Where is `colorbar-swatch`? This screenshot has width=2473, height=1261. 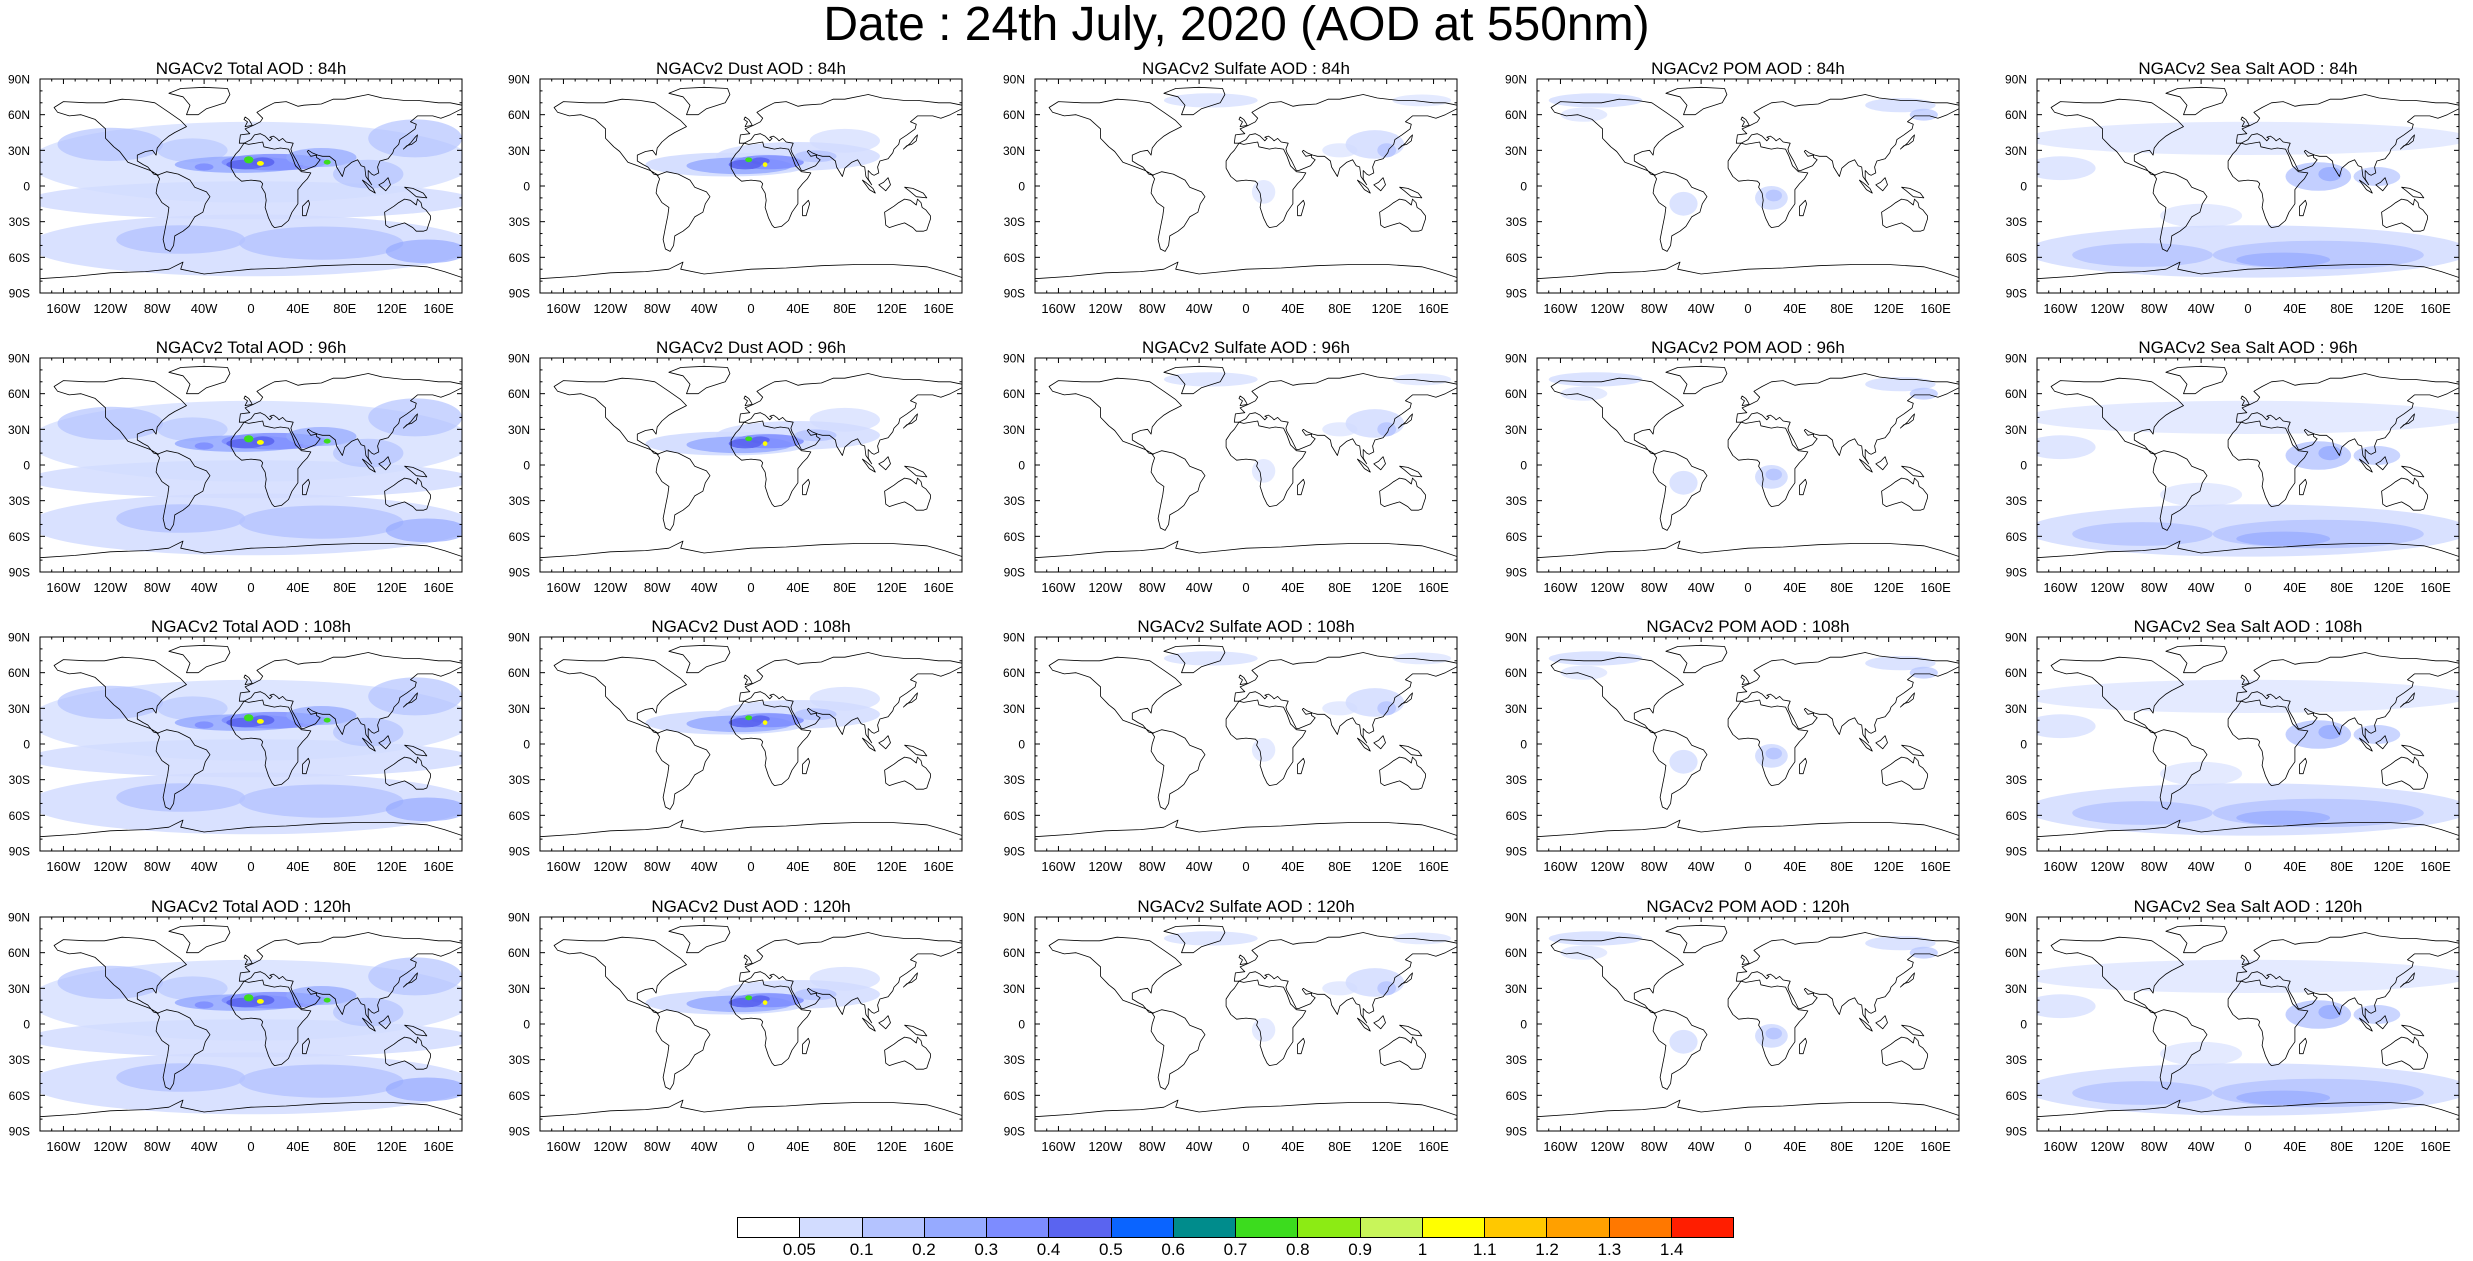 colorbar-swatch is located at coordinates (1267, 1227).